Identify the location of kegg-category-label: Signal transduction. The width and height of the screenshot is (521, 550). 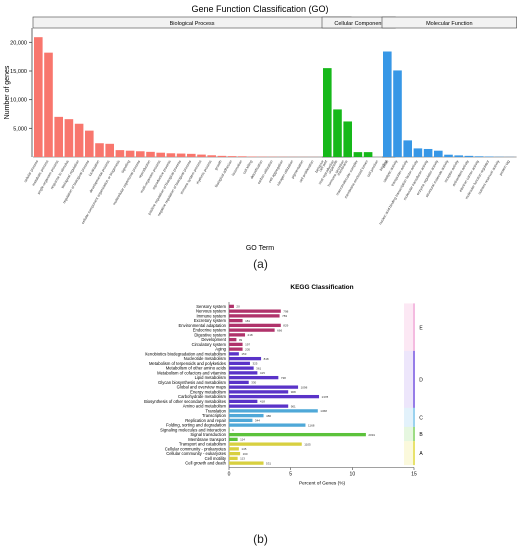
(208, 434).